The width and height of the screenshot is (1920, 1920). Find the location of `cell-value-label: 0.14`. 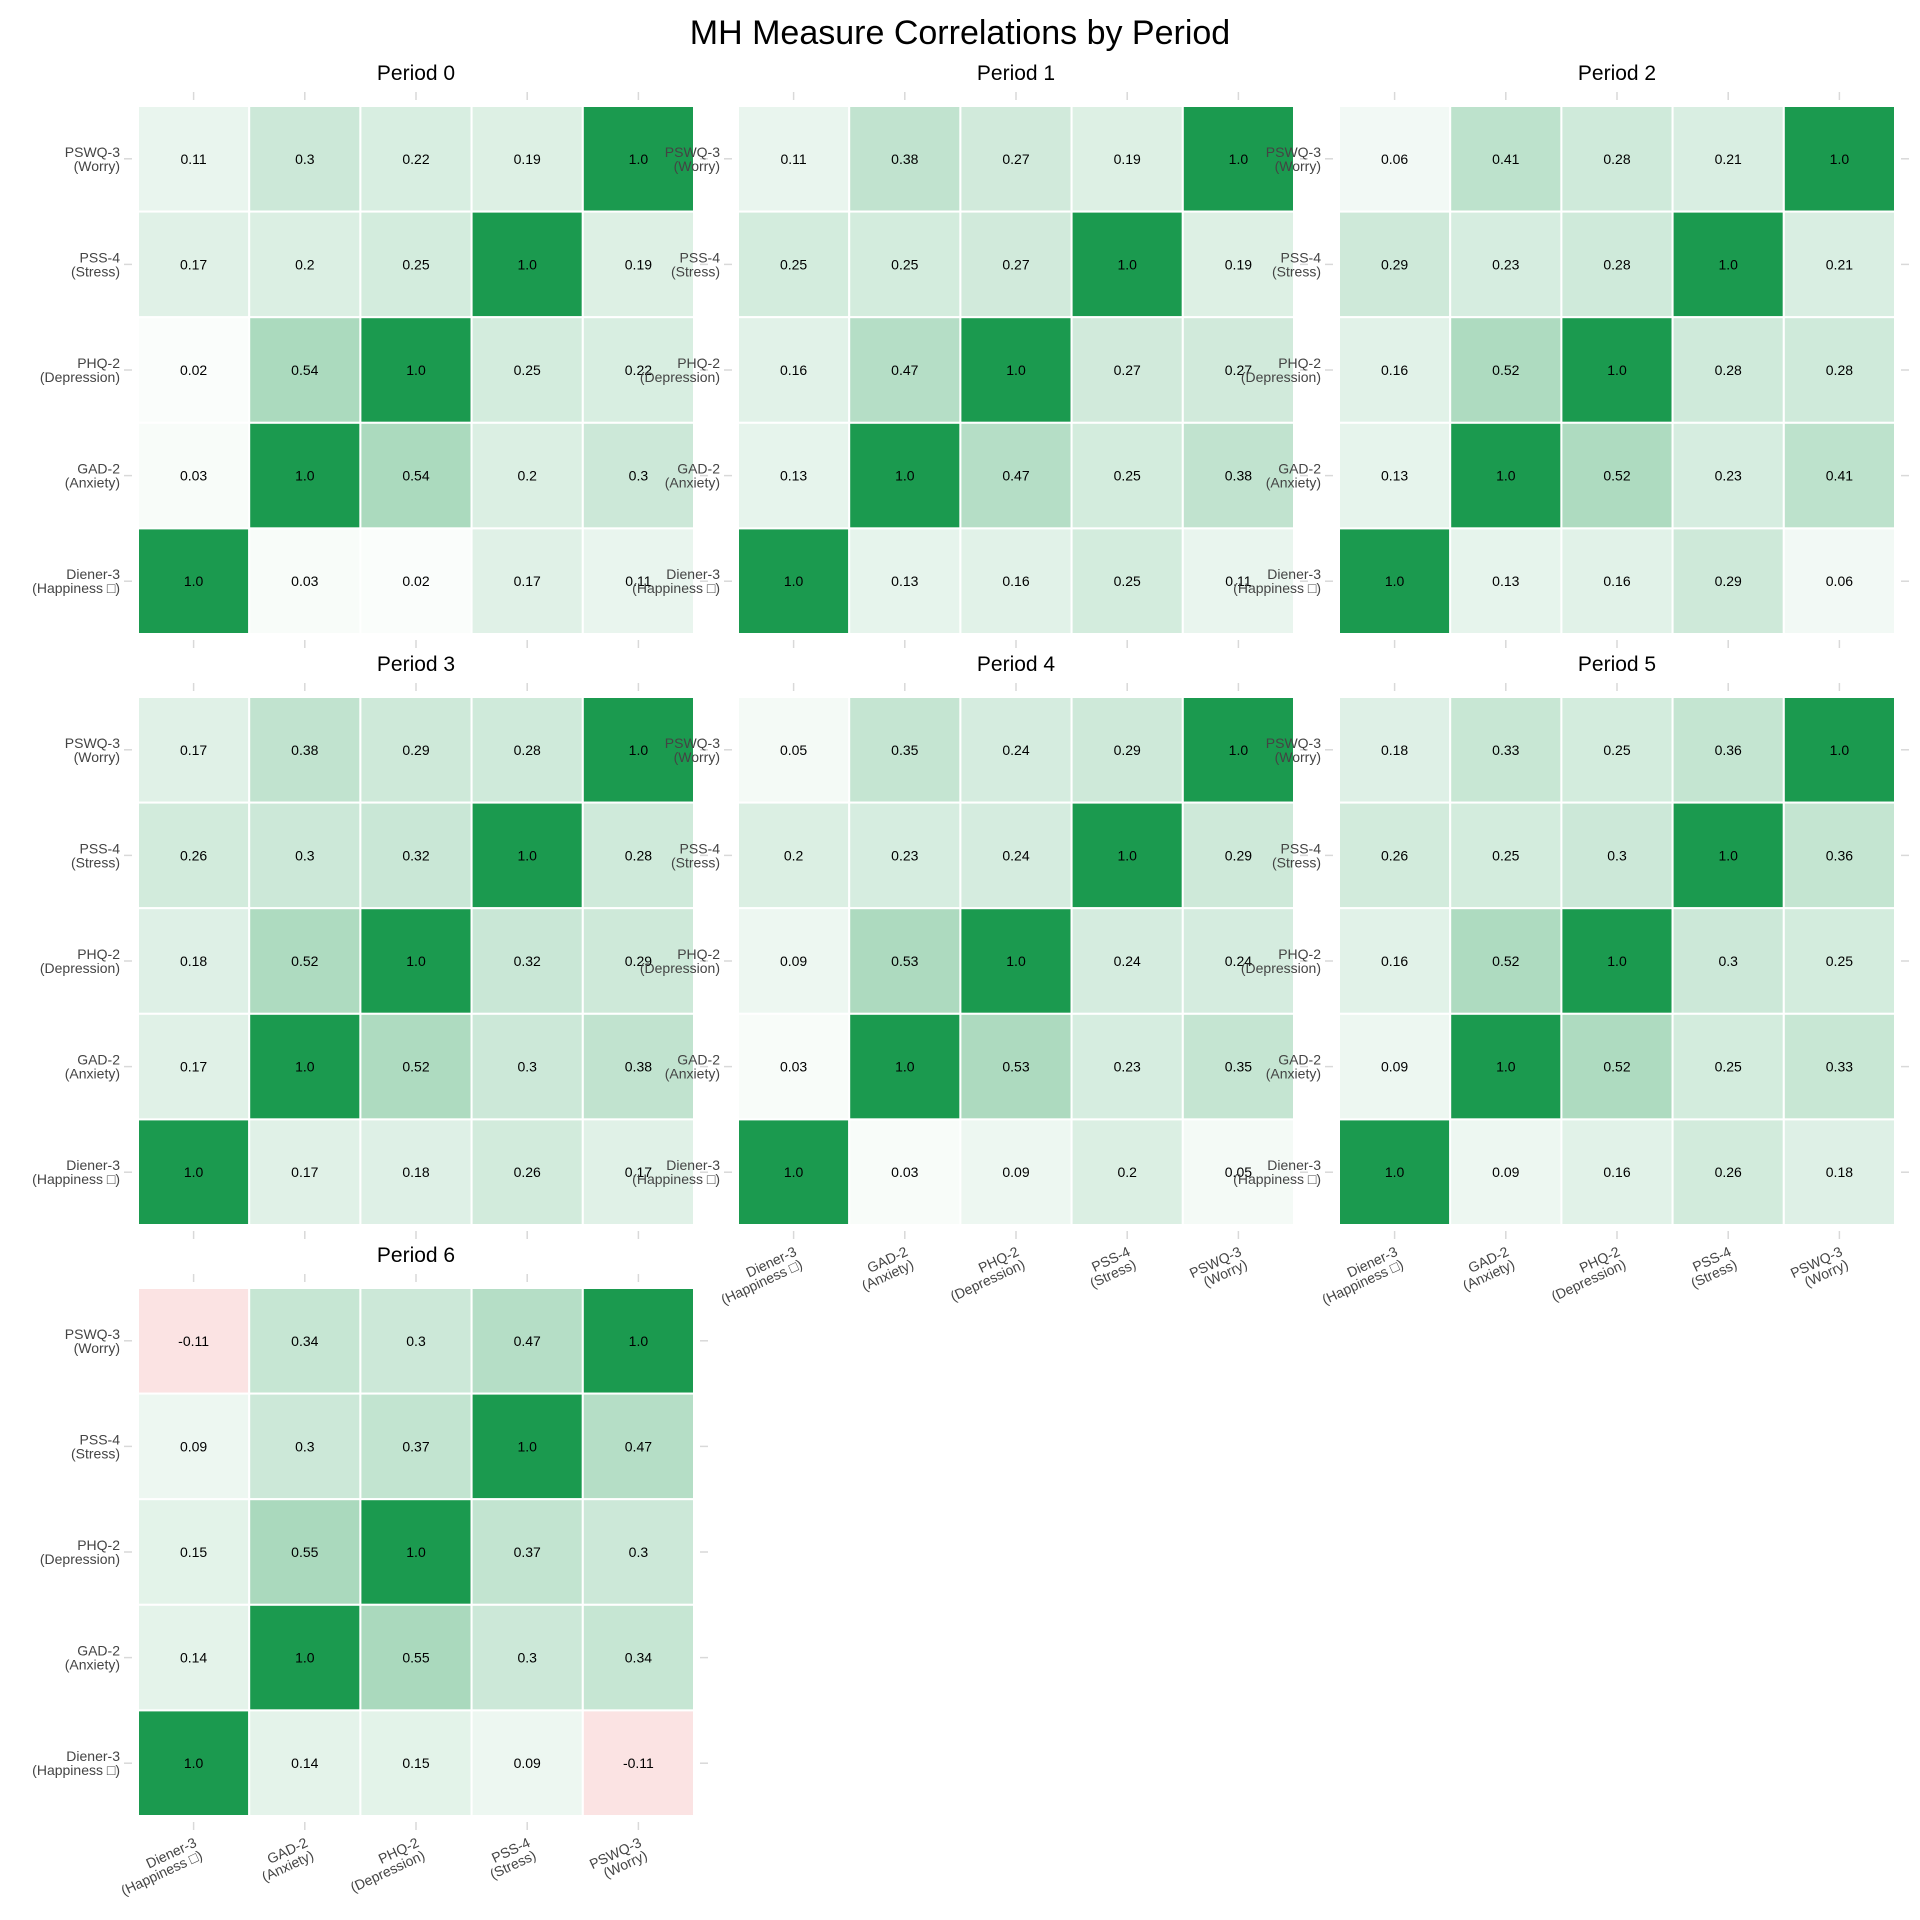

cell-value-label: 0.14 is located at coordinates (193, 1658).